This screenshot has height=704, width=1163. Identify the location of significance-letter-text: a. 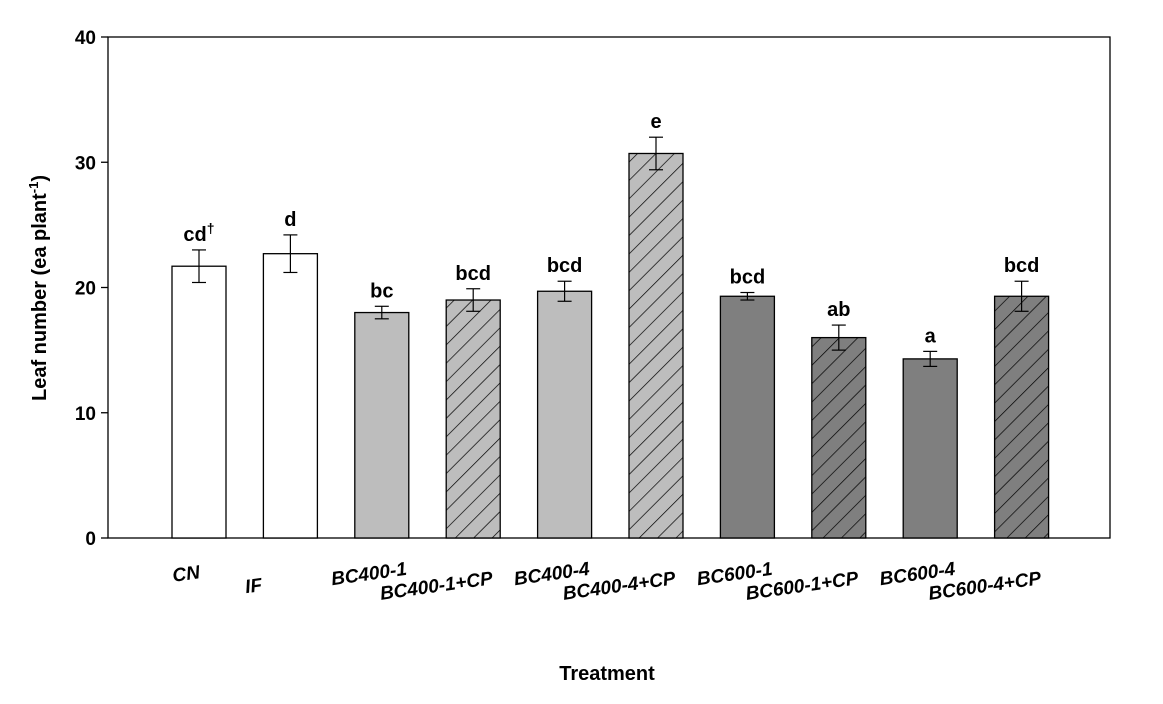
(931, 336).